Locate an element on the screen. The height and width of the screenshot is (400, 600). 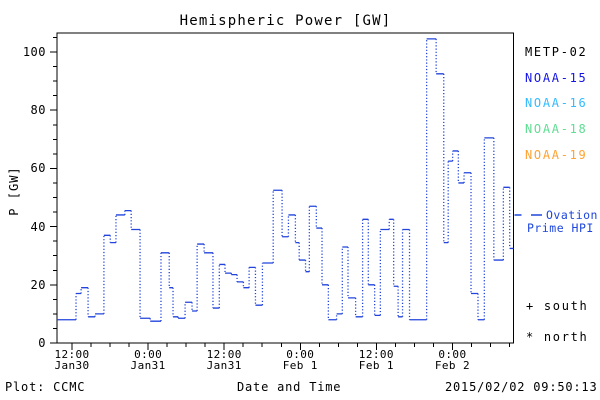
x-tick-label-1: 0:00 Jan31 is located at coordinates (148, 360).